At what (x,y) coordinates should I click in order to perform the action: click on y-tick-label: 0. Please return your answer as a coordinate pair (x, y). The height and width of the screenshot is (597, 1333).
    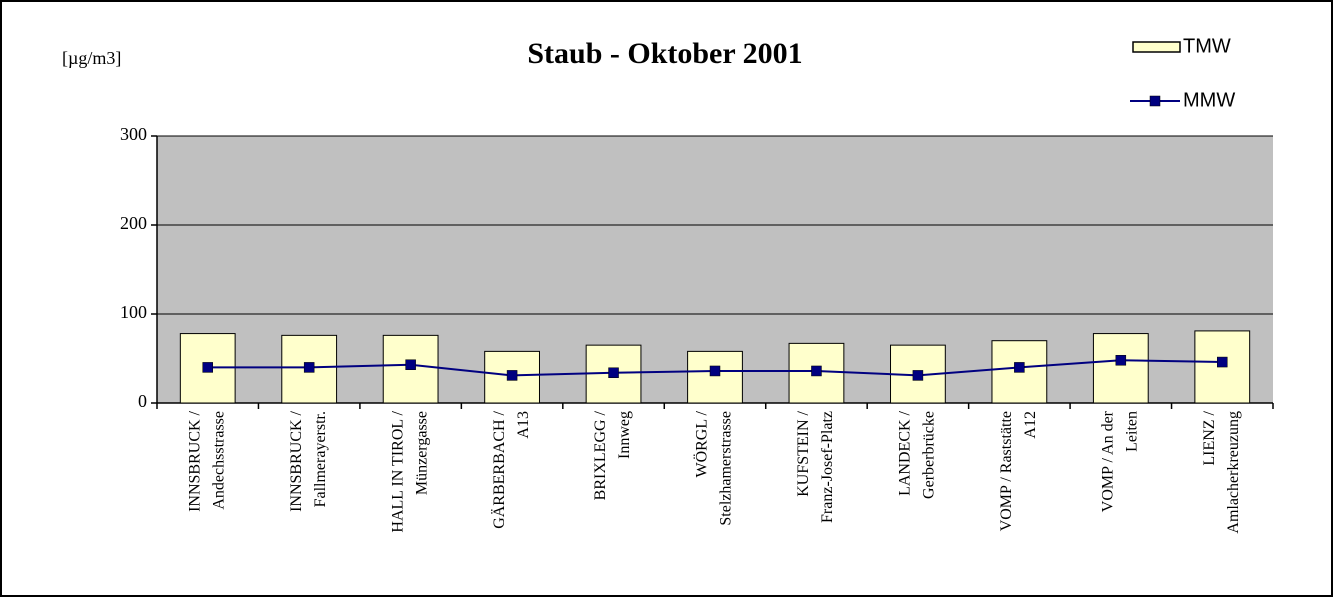
    Looking at the image, I should click on (142, 401).